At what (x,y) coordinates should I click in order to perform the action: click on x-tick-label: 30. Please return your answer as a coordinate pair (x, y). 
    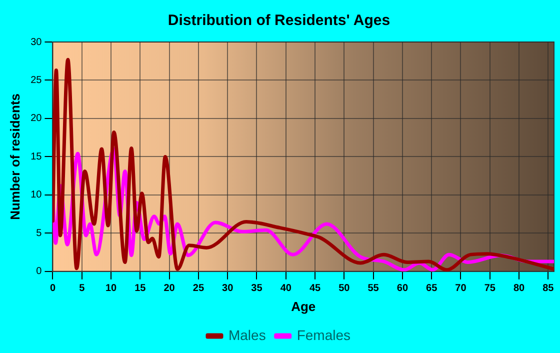
    Looking at the image, I should click on (228, 288).